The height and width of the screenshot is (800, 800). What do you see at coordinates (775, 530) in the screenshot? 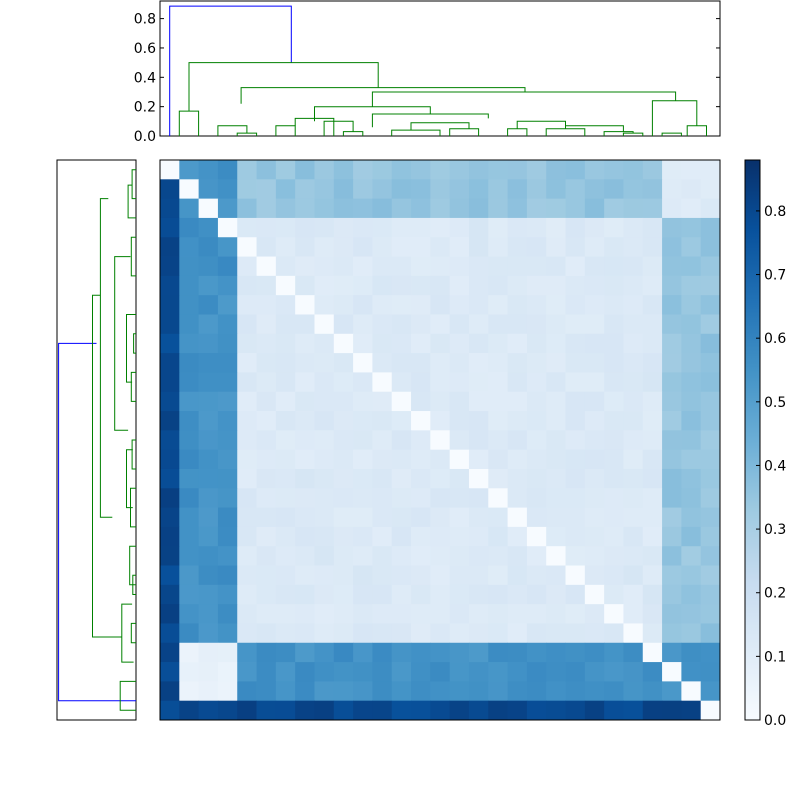
I see `colorbar-tick-label: 0.3` at bounding box center [775, 530].